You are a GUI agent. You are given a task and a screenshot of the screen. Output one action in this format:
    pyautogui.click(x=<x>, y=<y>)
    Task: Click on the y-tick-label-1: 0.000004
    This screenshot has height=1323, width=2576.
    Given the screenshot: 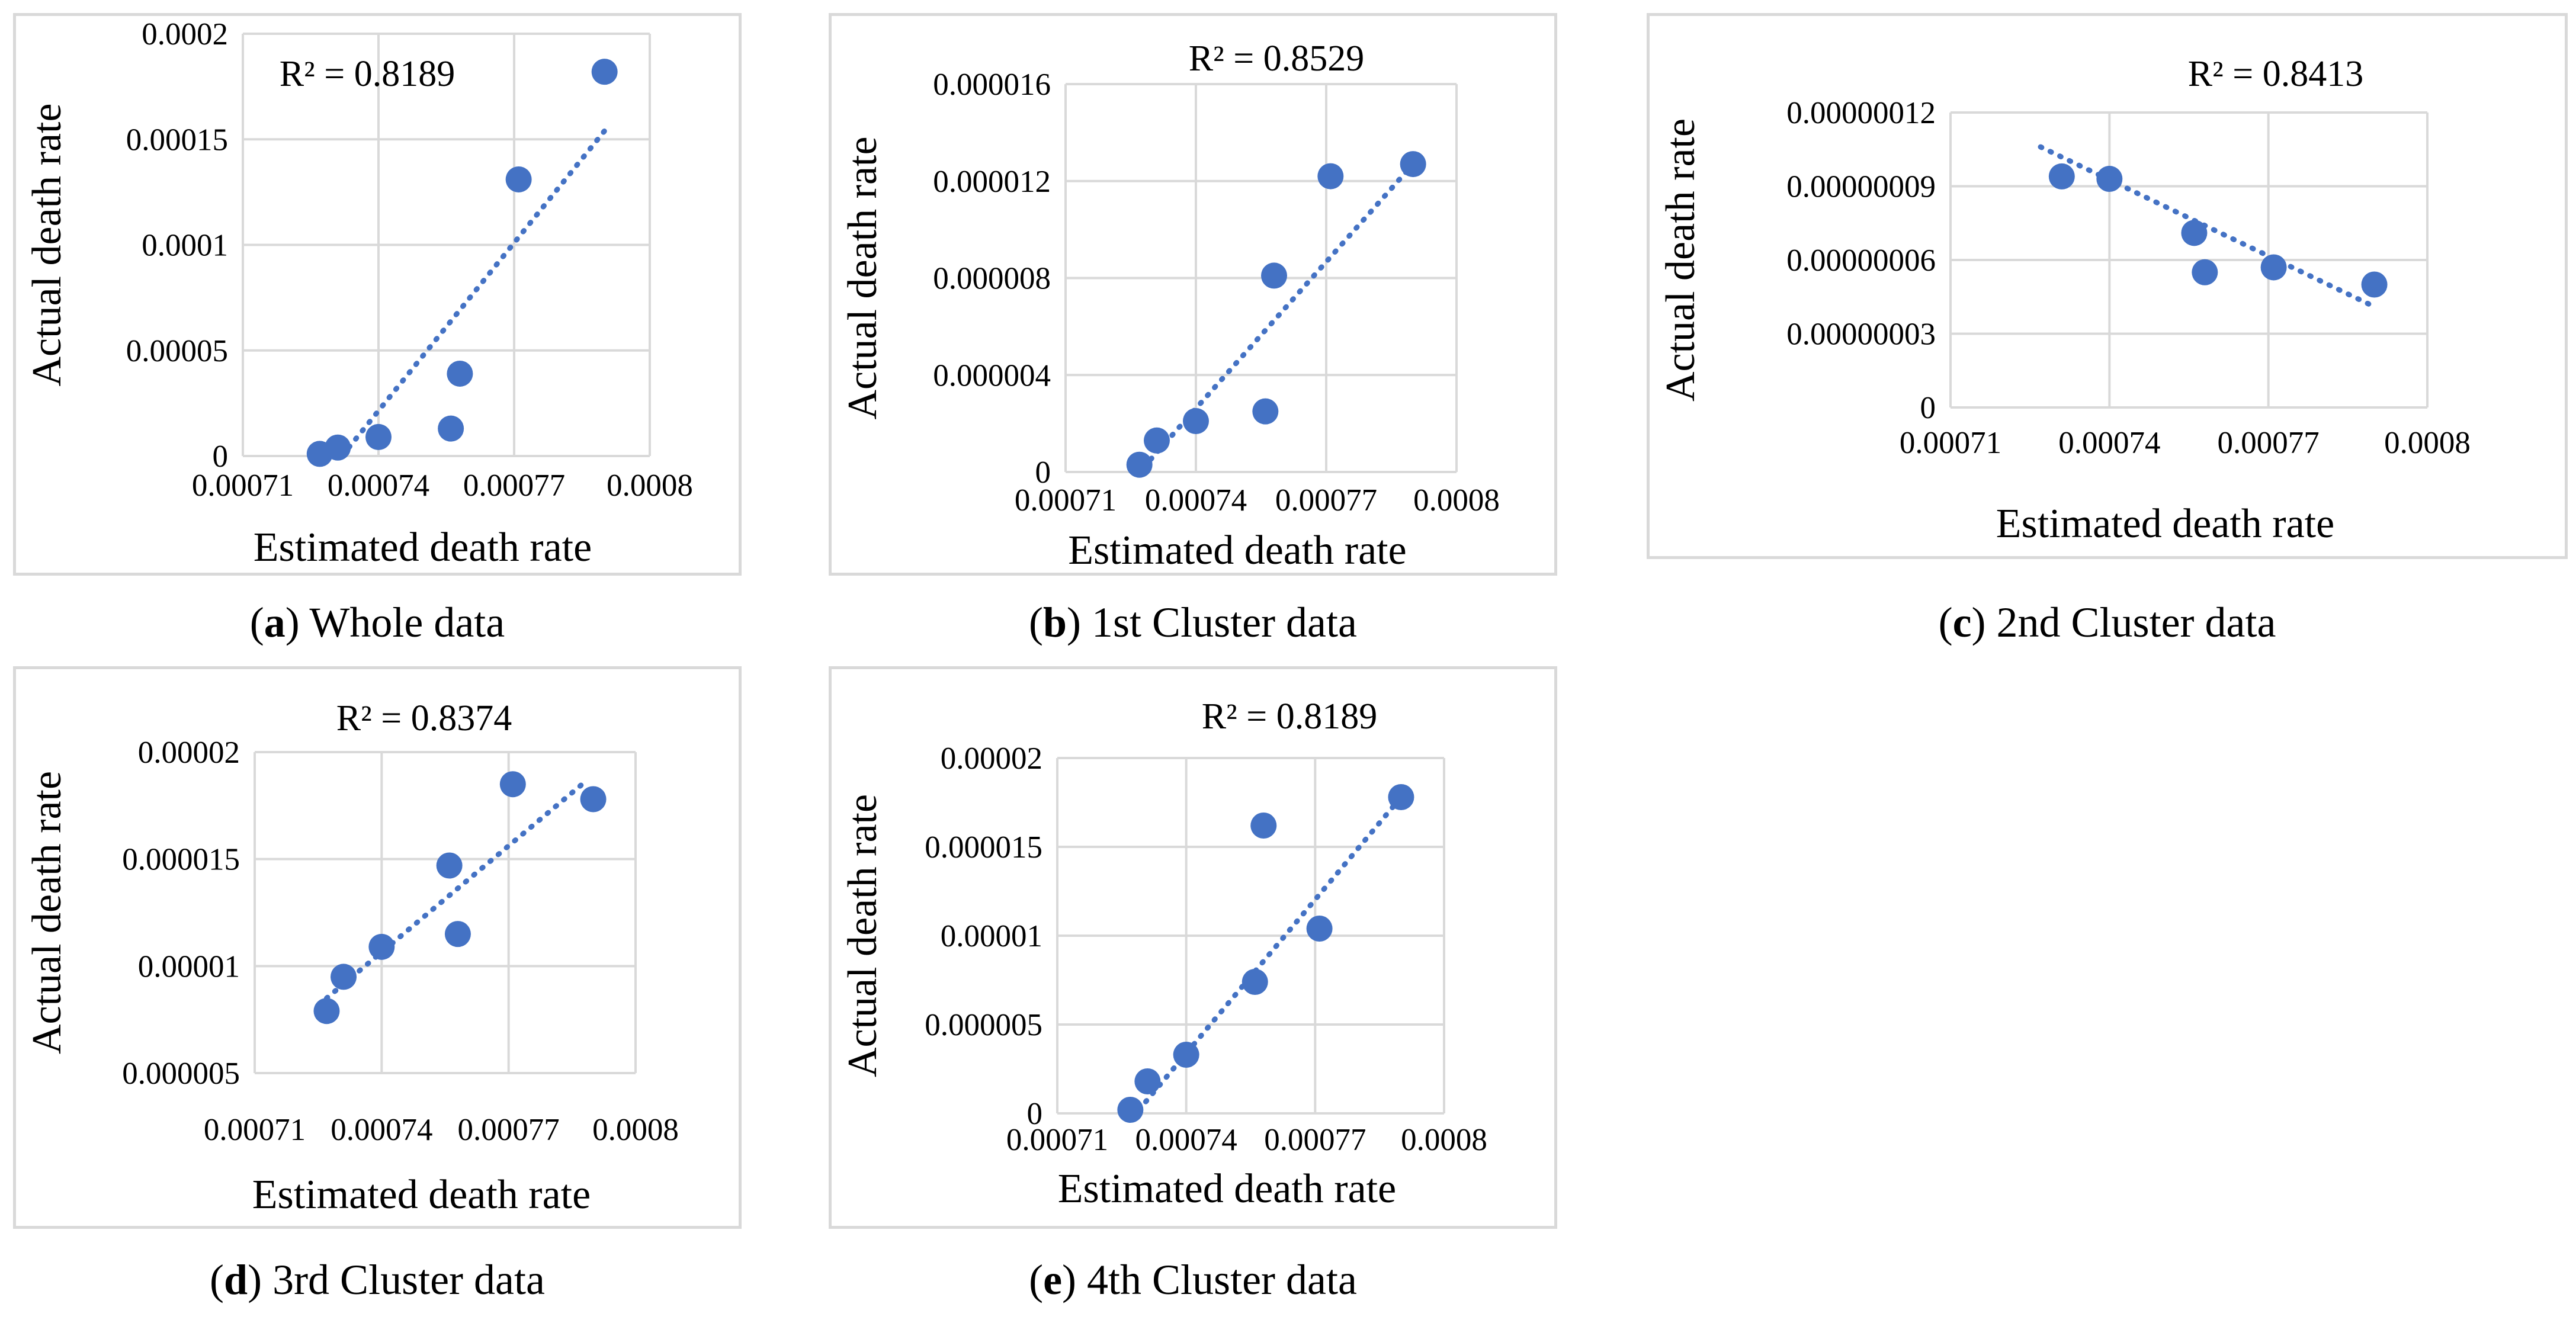 What is the action you would take?
    pyautogui.click(x=992, y=375)
    